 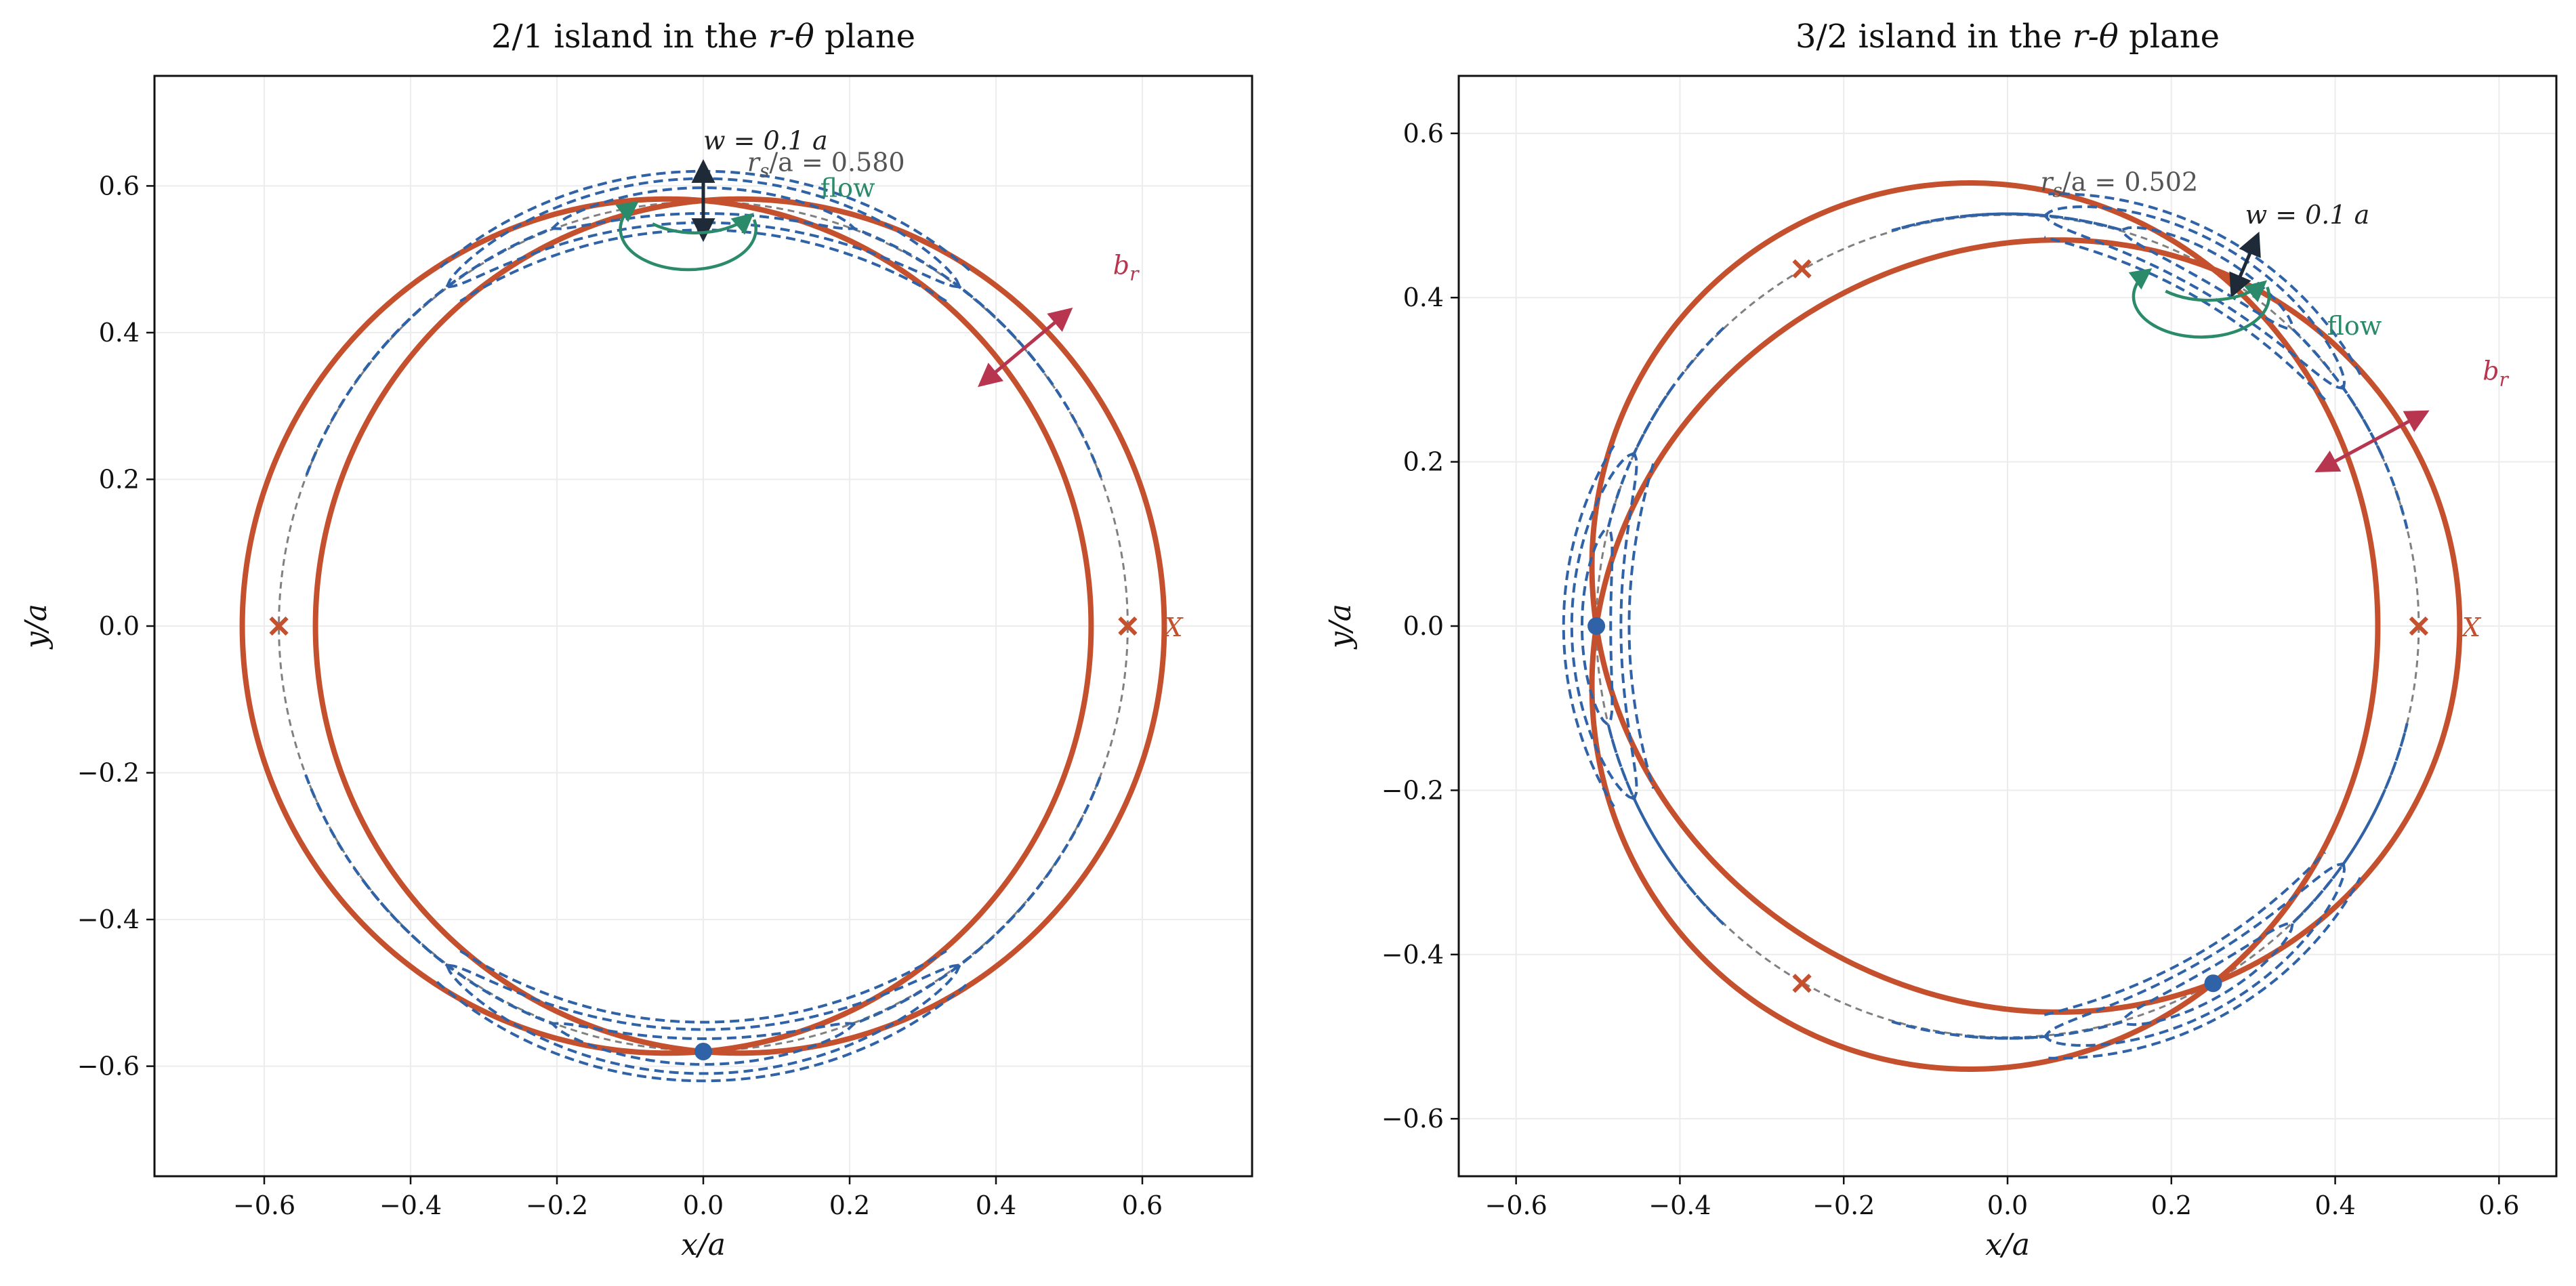 I want to click on rs-label: rs/a = 0.580, so click(x=826, y=165).